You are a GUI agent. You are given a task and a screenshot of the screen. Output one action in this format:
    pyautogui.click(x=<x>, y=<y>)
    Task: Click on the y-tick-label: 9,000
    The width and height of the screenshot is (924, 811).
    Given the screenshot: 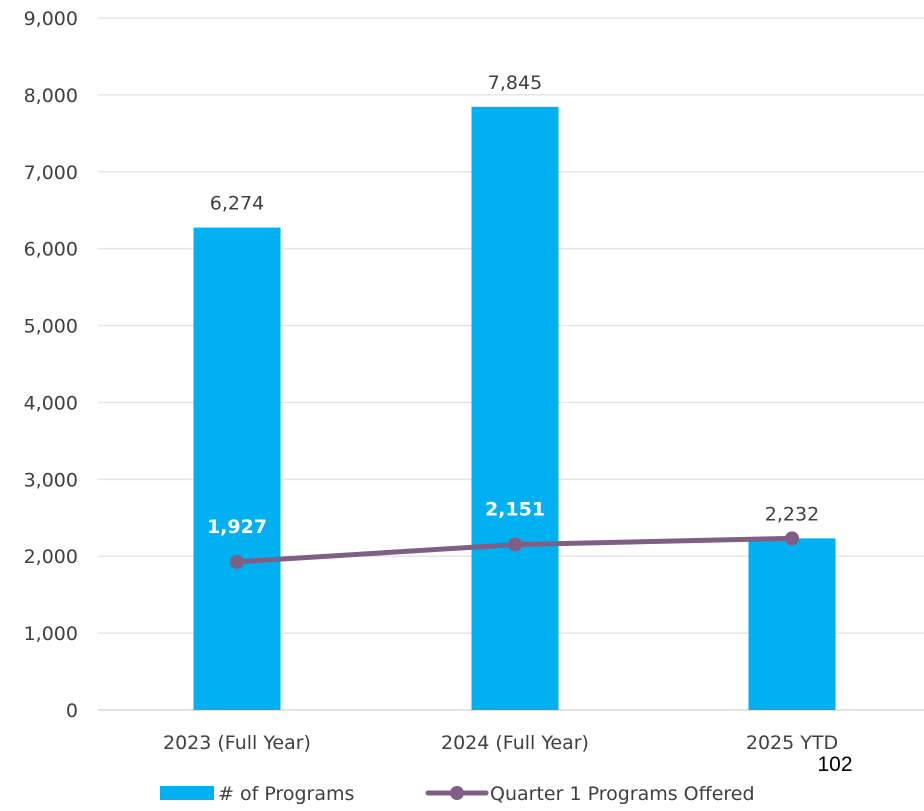 What is the action you would take?
    pyautogui.click(x=51, y=19)
    